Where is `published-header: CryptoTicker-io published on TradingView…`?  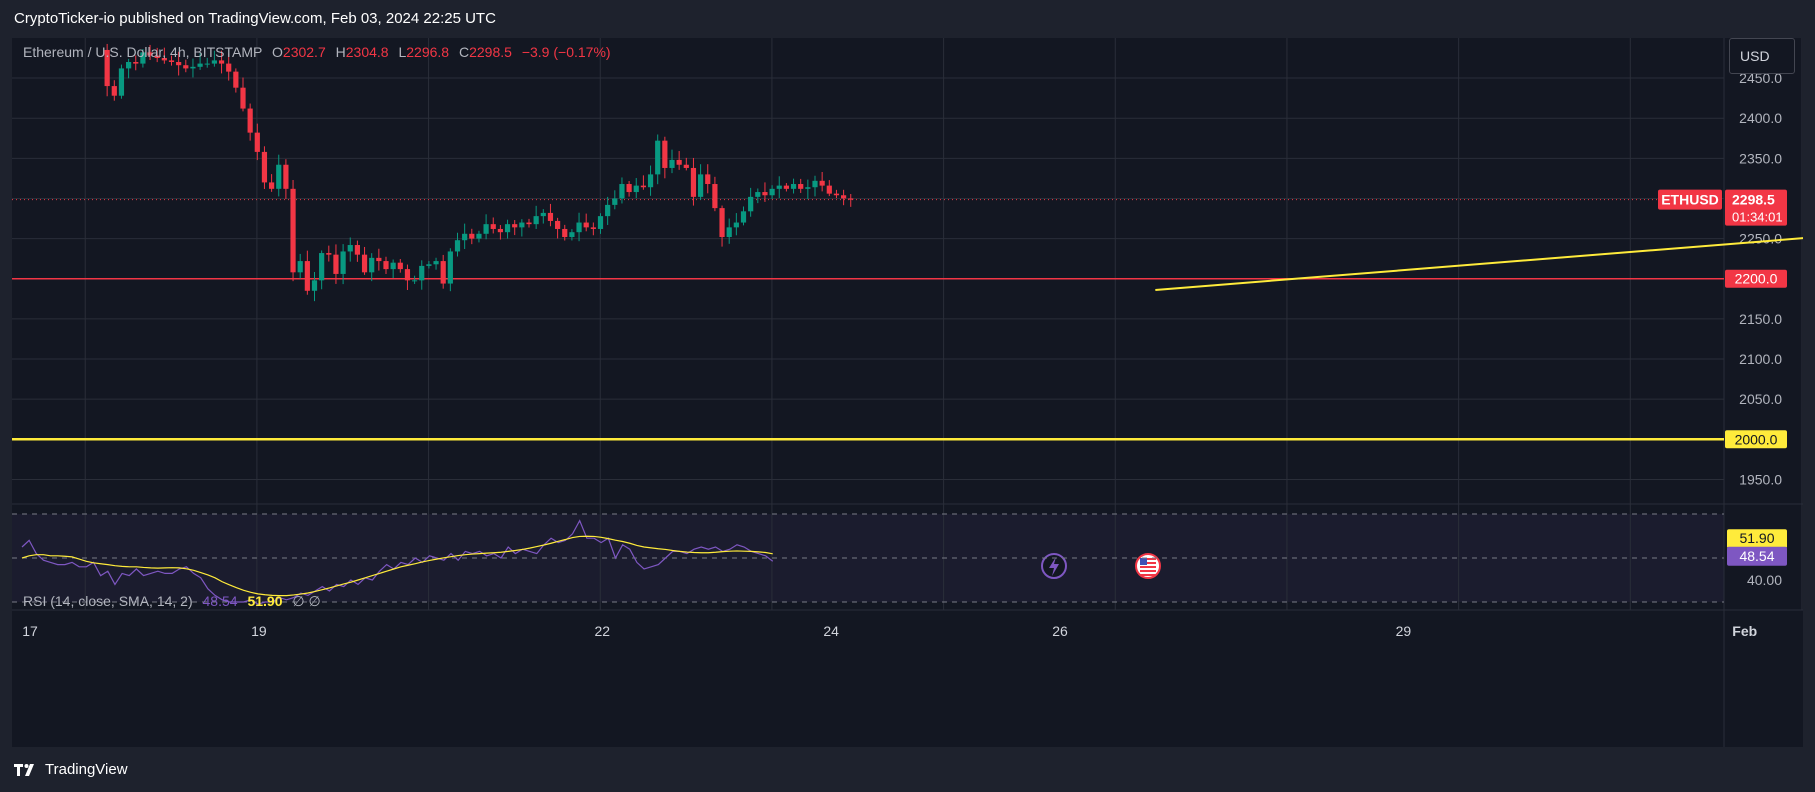
published-header: CryptoTicker-io published on TradingView… is located at coordinates (255, 18).